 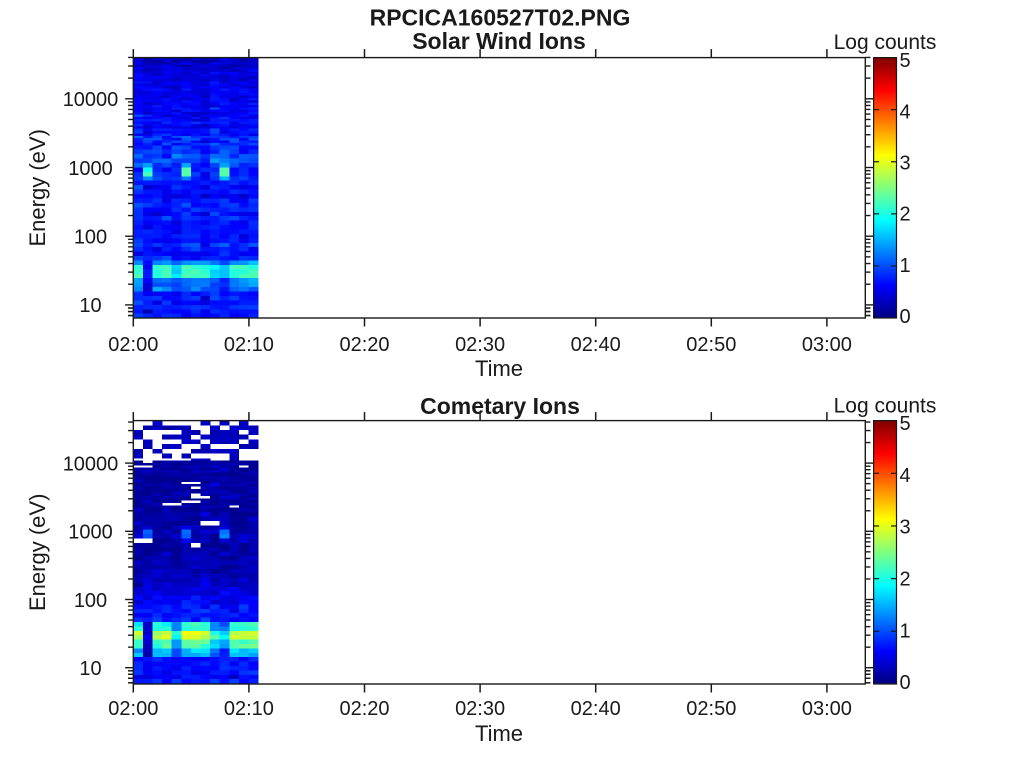 I want to click on svg-text: Cometary Ions, so click(x=500, y=406).